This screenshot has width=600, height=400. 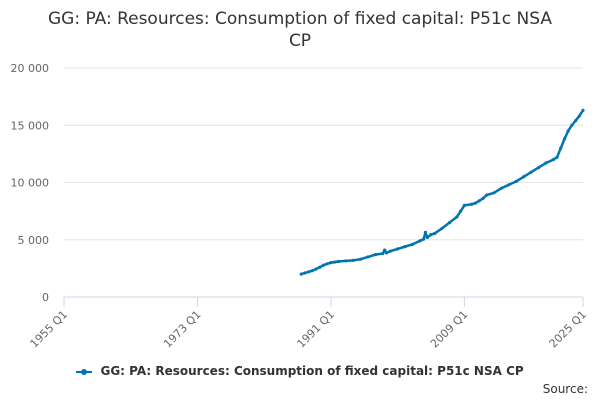 I want to click on y-tick-label: 20 000, so click(x=30, y=68).